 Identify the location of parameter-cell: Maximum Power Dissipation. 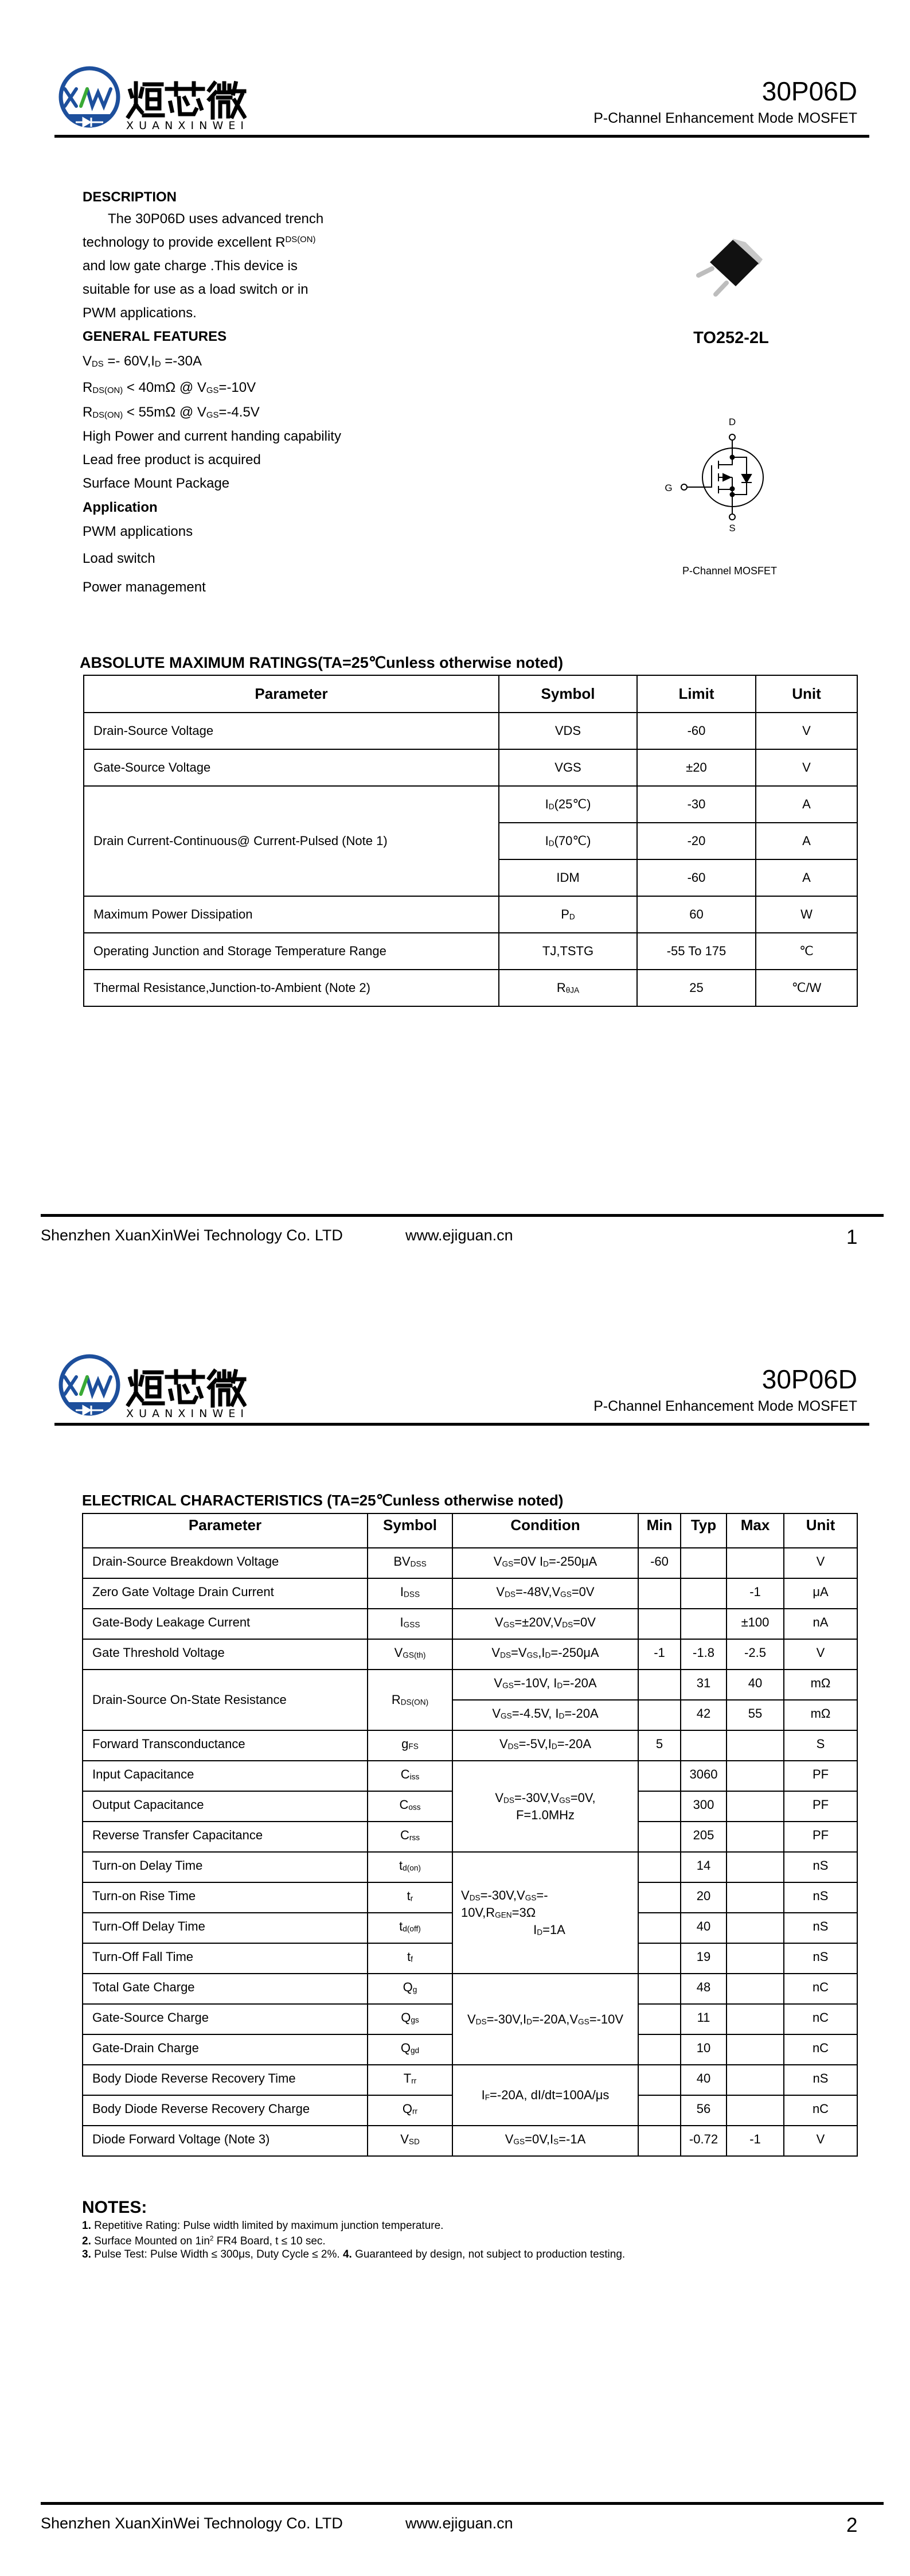
(291, 914).